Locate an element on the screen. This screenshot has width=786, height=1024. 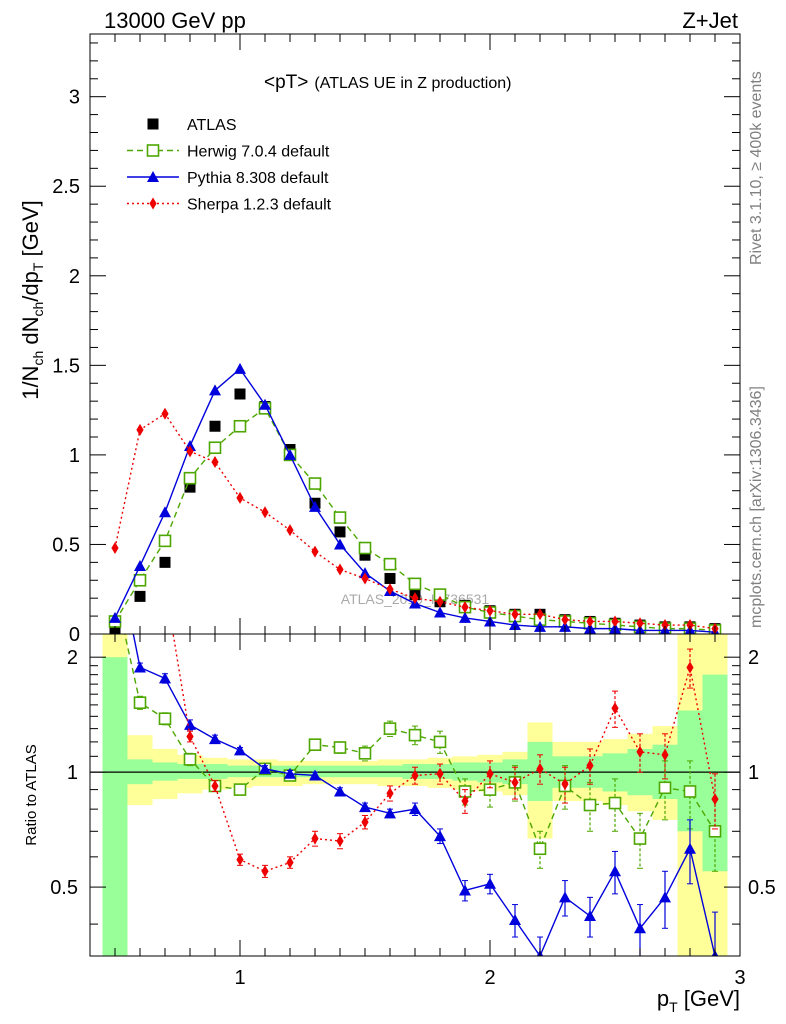
x-tick-label: 3 is located at coordinates (739, 978).